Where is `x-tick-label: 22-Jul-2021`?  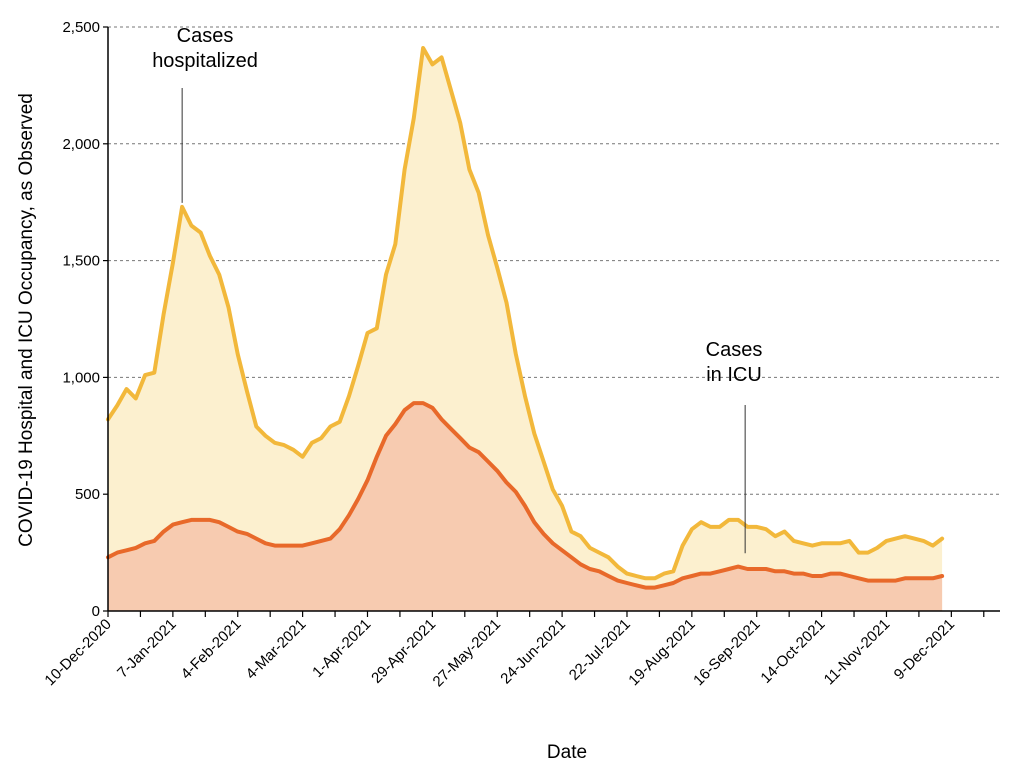 x-tick-label: 22-Jul-2021 is located at coordinates (600, 650).